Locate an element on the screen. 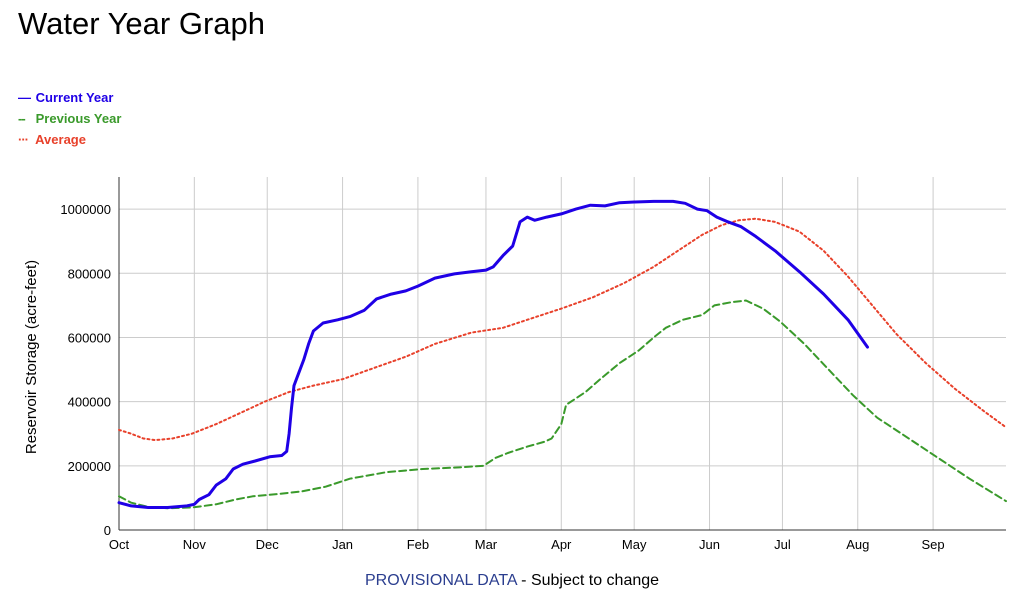 The image size is (1024, 610). legend-label-current-year: Current Year is located at coordinates (74, 97).